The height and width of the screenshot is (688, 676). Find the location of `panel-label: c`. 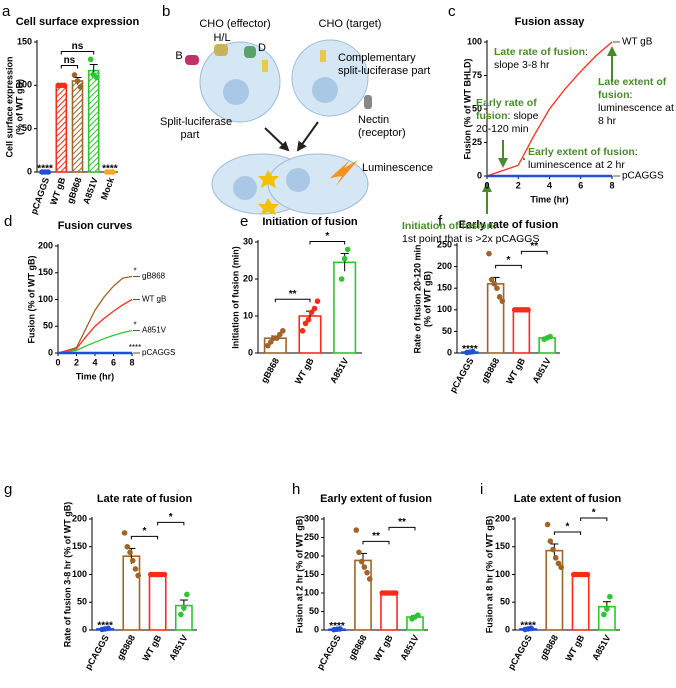

panel-label: c is located at coordinates (452, 11).